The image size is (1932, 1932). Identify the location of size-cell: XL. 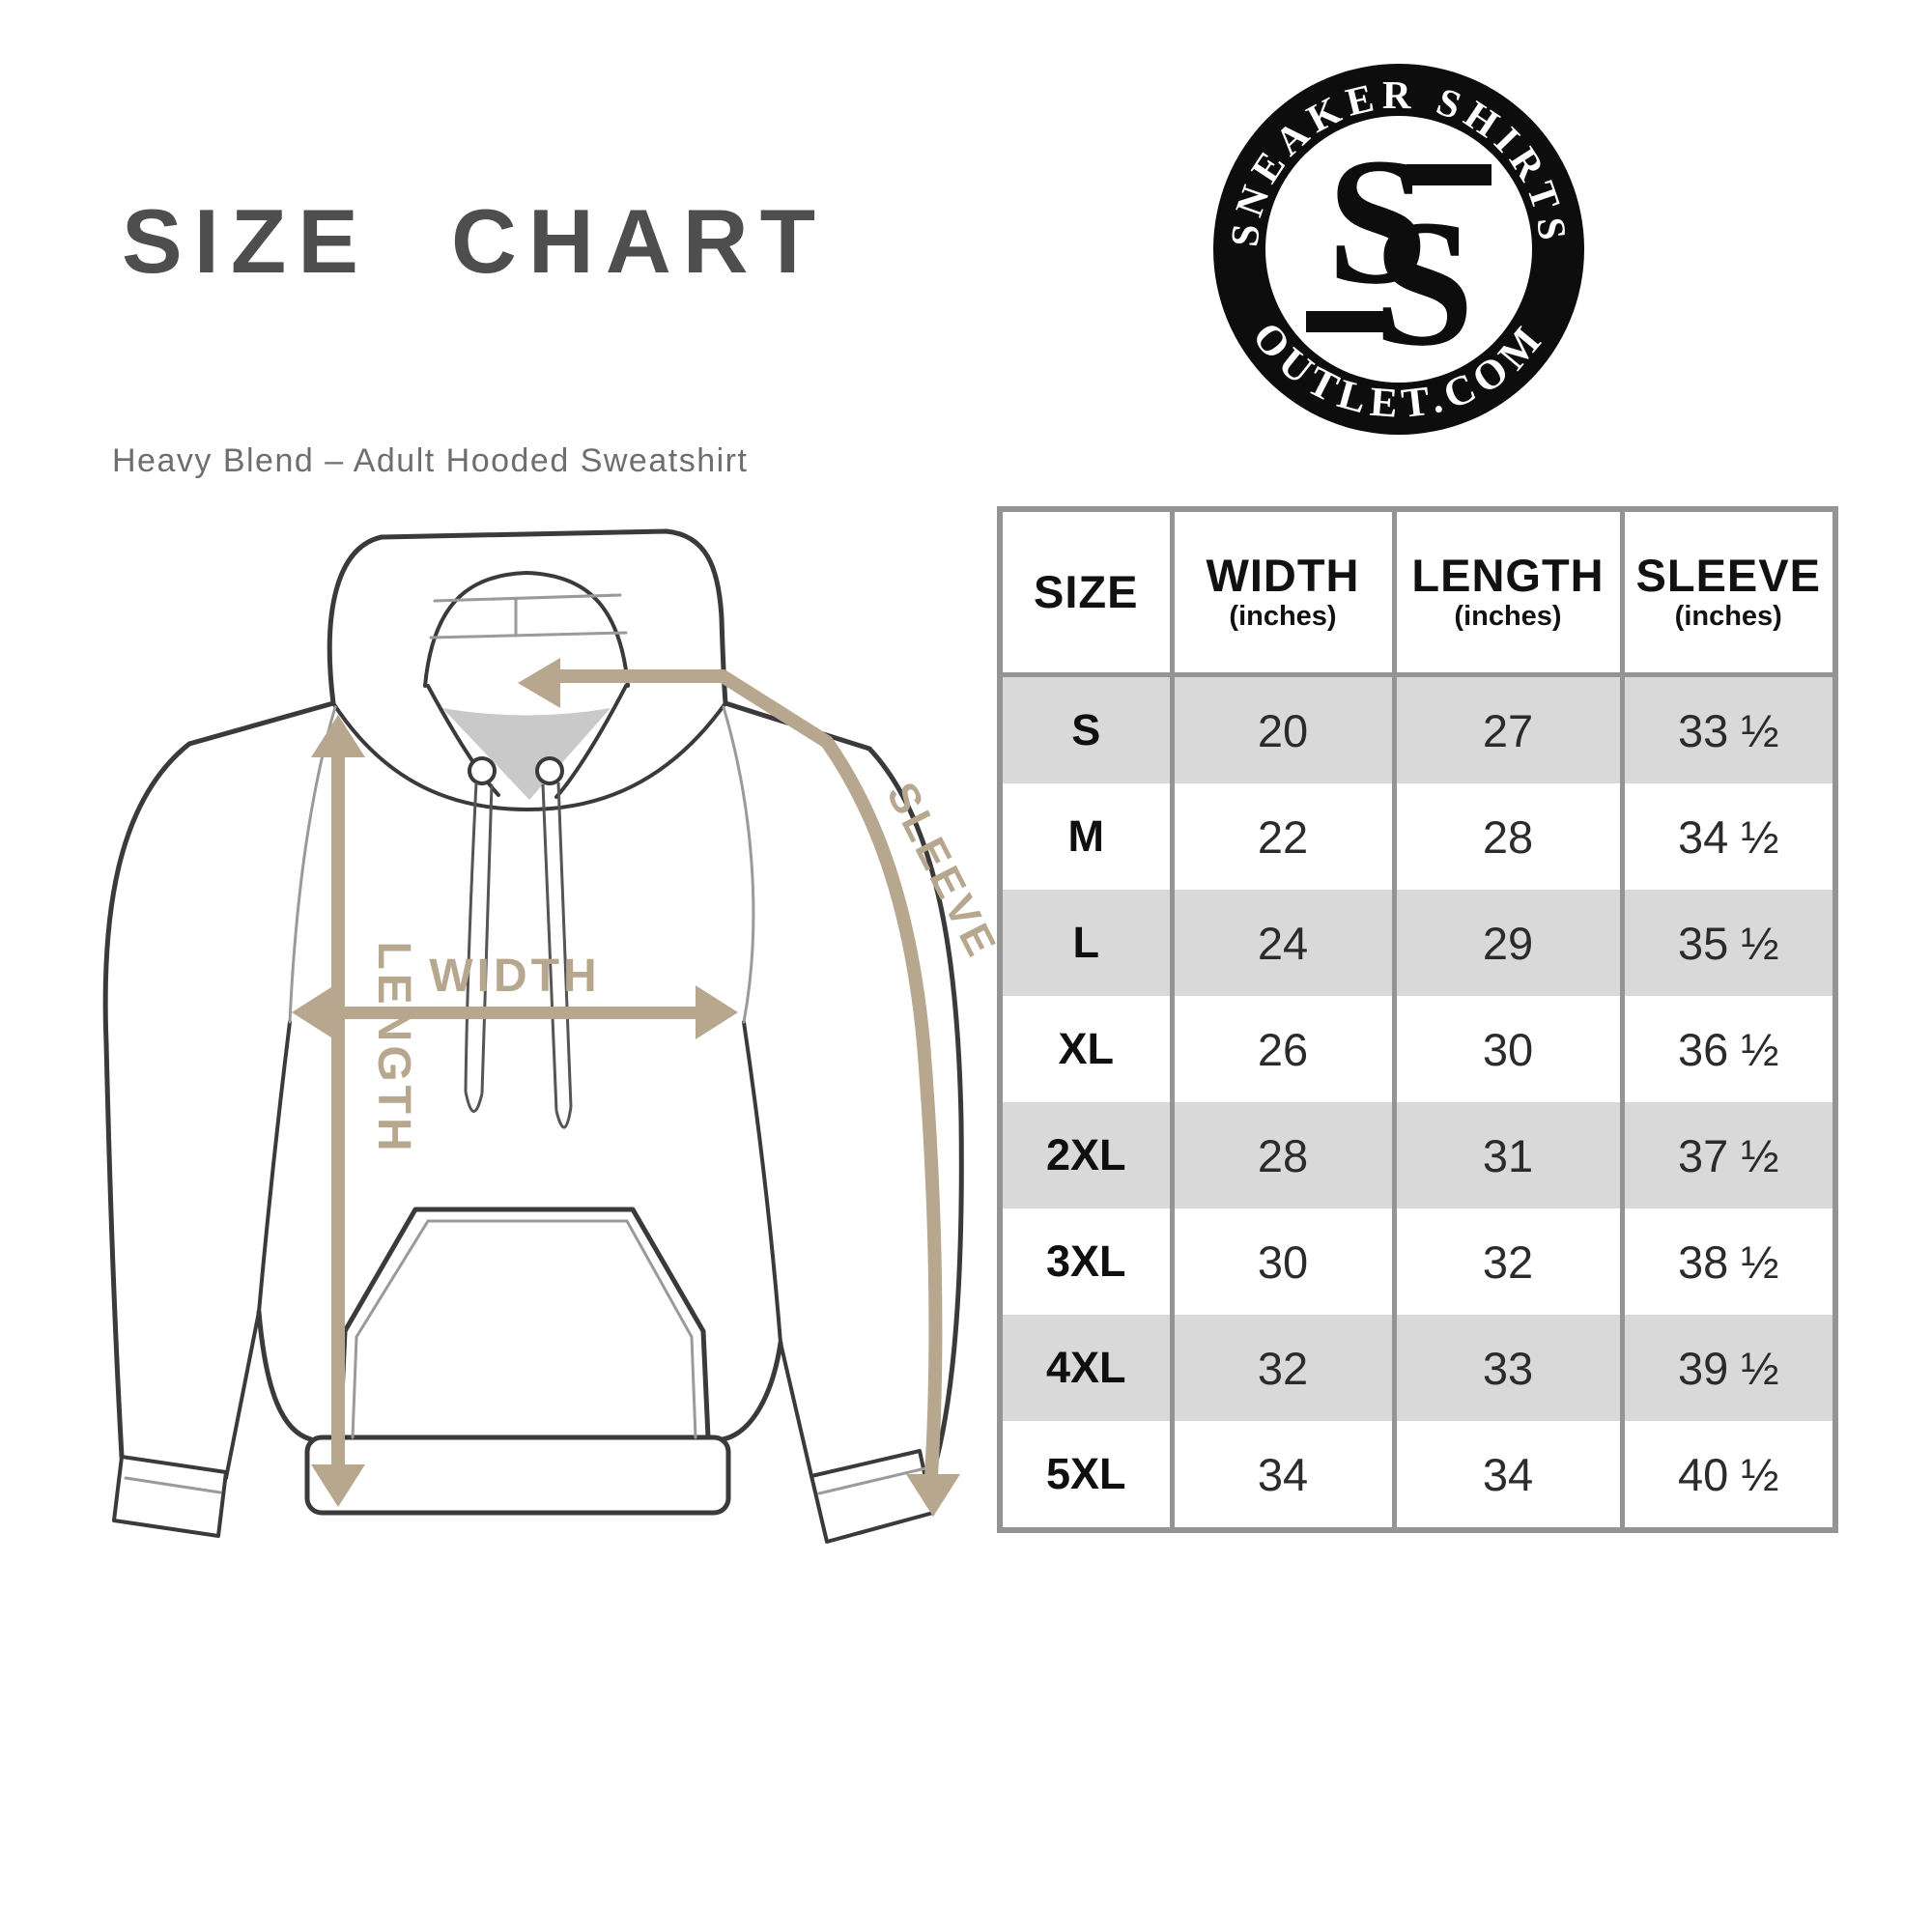
(1086, 1049).